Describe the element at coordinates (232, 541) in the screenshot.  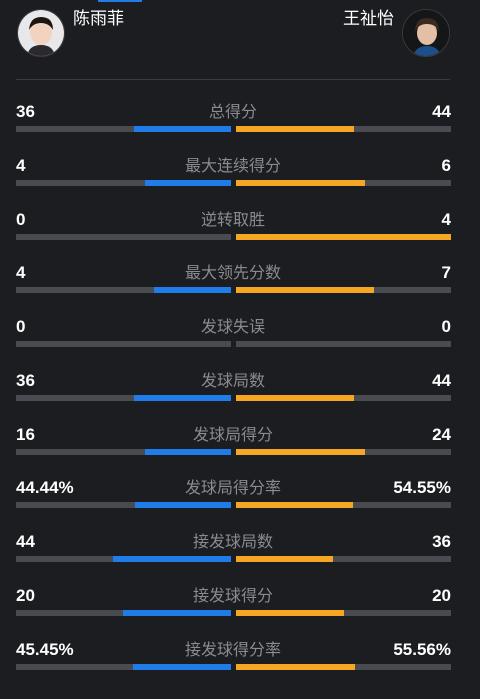
I see `stat-label: 接发球局数` at that location.